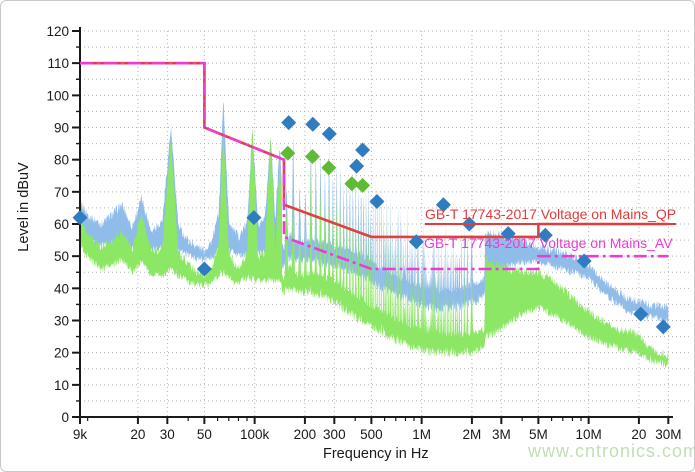  Describe the element at coordinates (61, 288) in the screenshot. I see `y-tick-label: 40` at that location.